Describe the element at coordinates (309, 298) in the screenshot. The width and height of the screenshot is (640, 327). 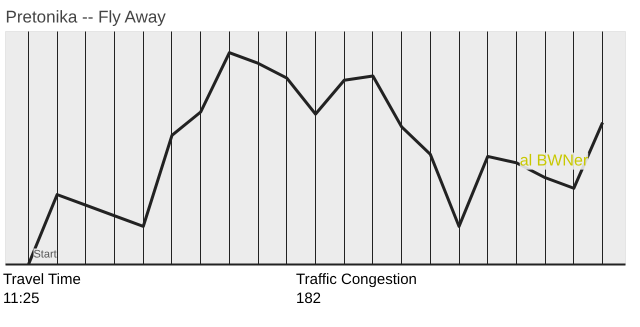
I see `text: 182` at that location.